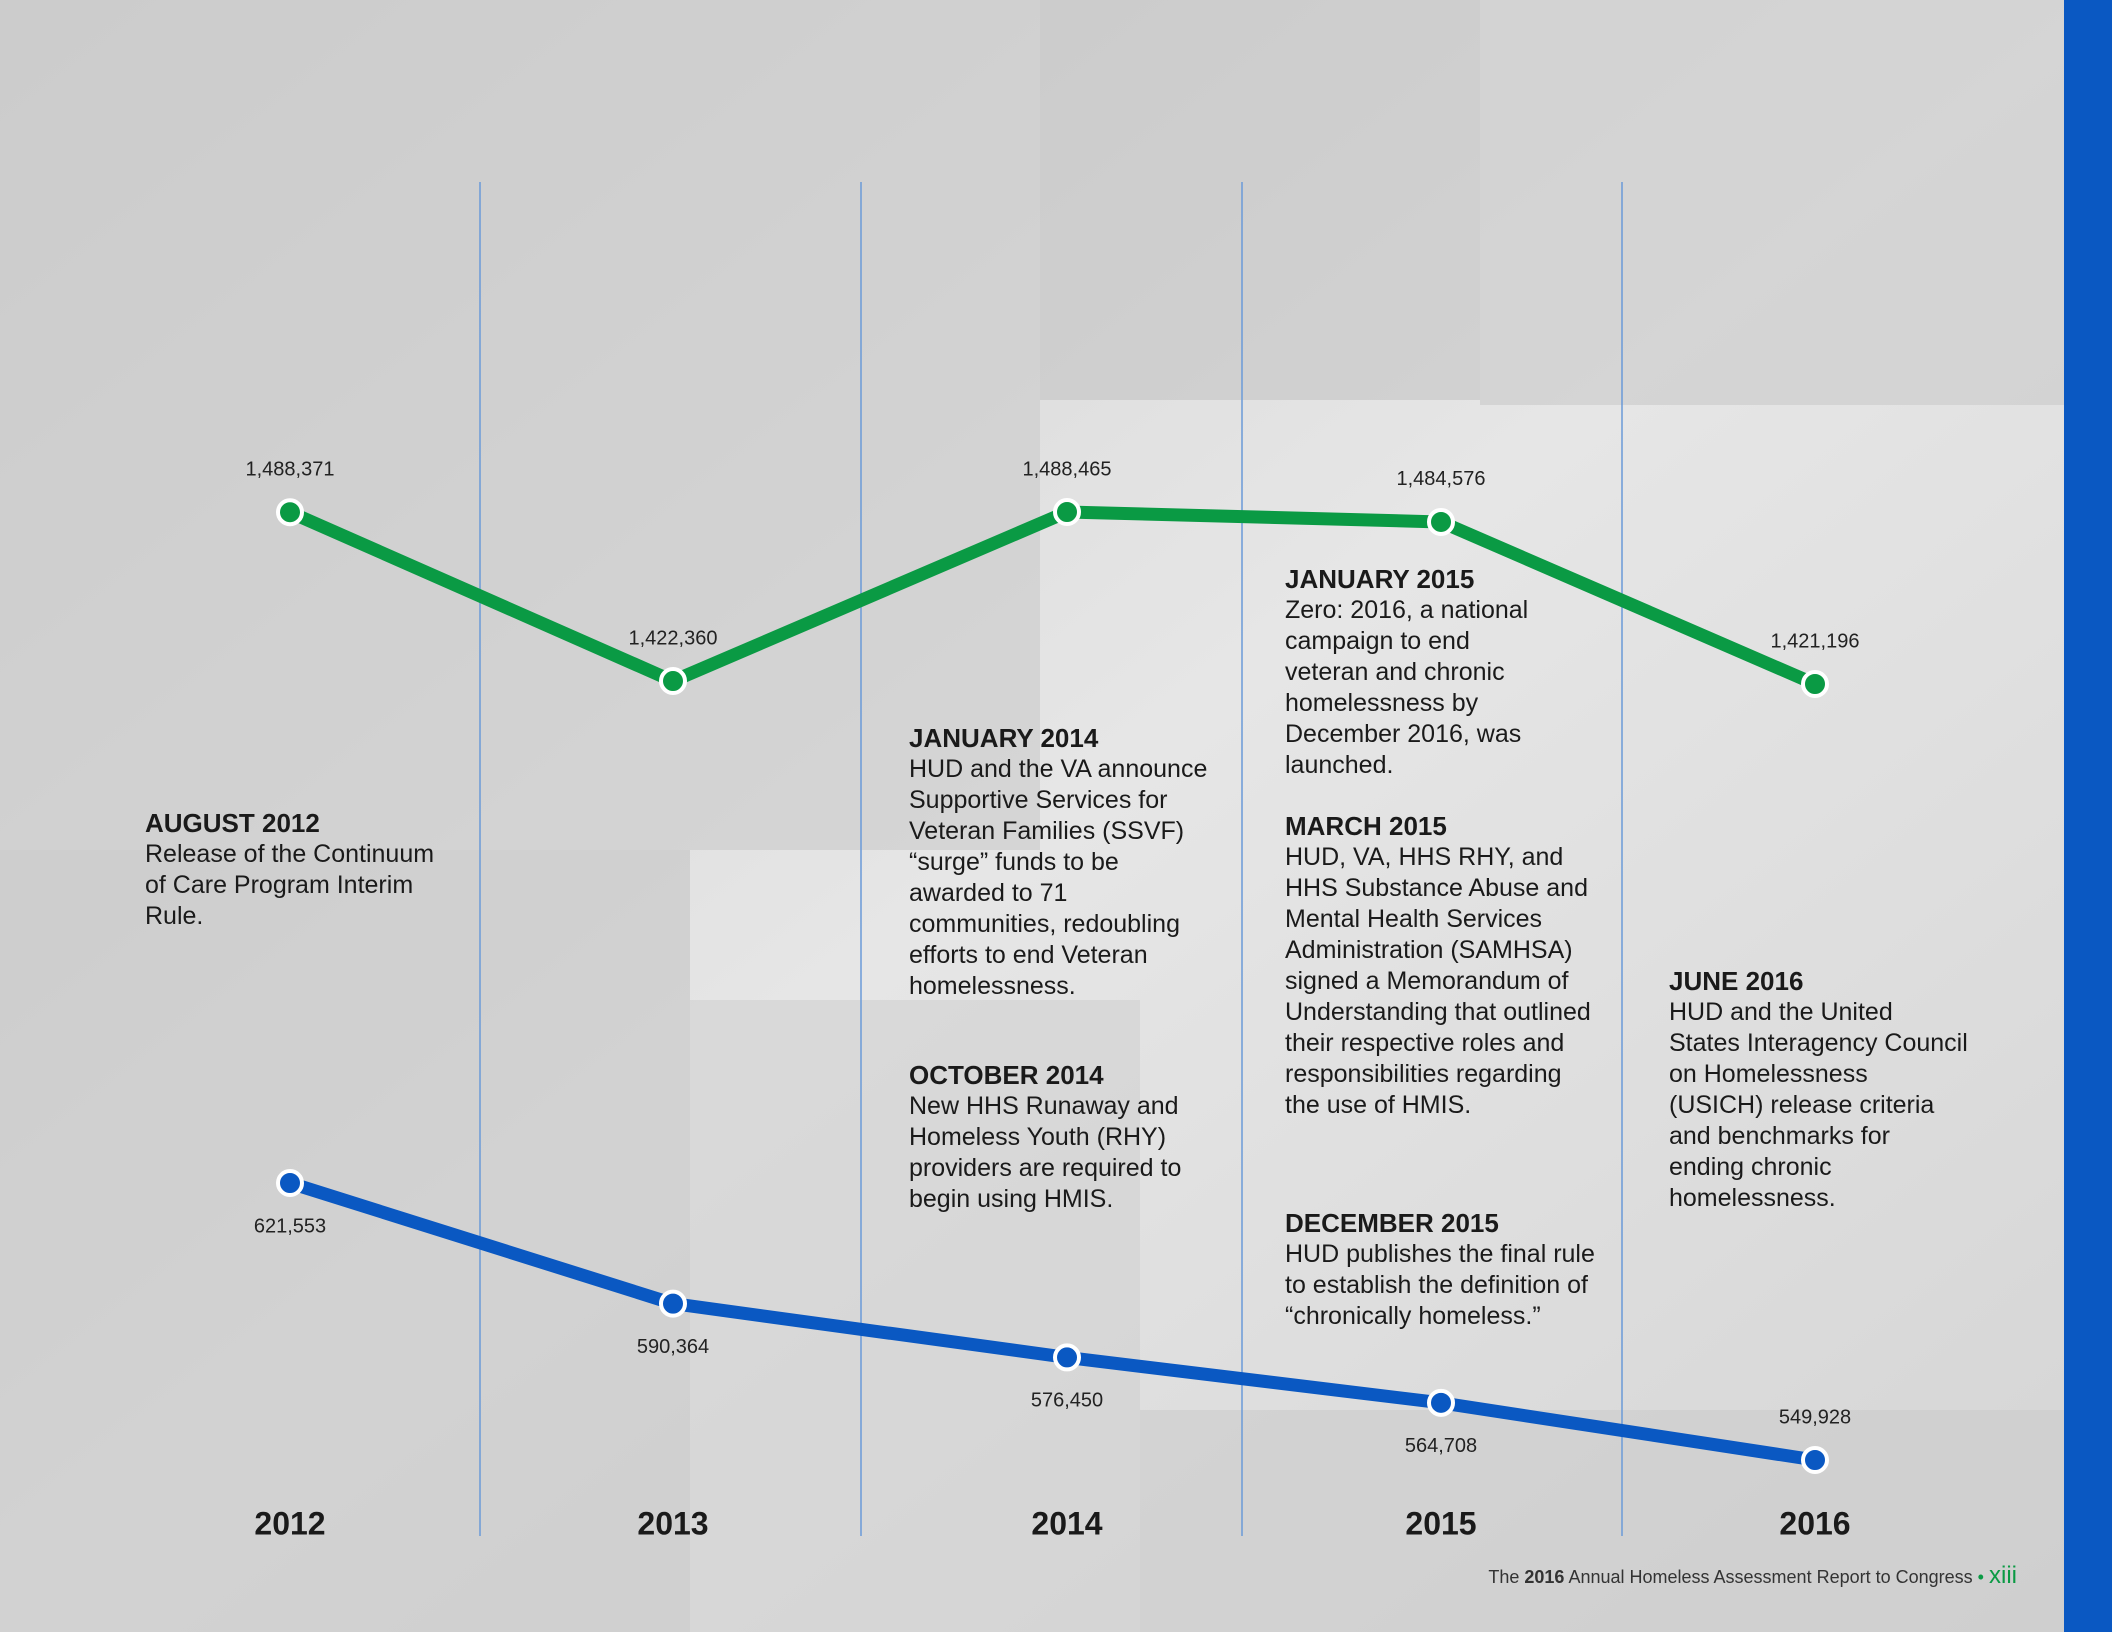  I want to click on footer-year: 2016, so click(1544, 1577).